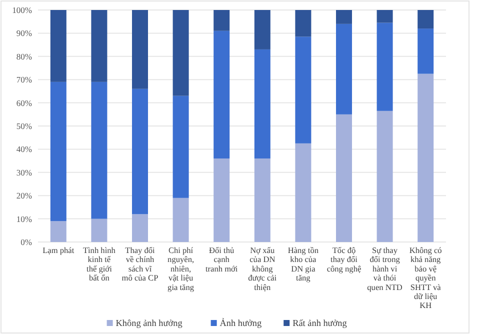 This screenshot has width=480, height=334. Describe the element at coordinates (384, 269) in the screenshot. I see `x-tick-label: Sự thay đổi trong hành vi và thói quen NTD` at that location.